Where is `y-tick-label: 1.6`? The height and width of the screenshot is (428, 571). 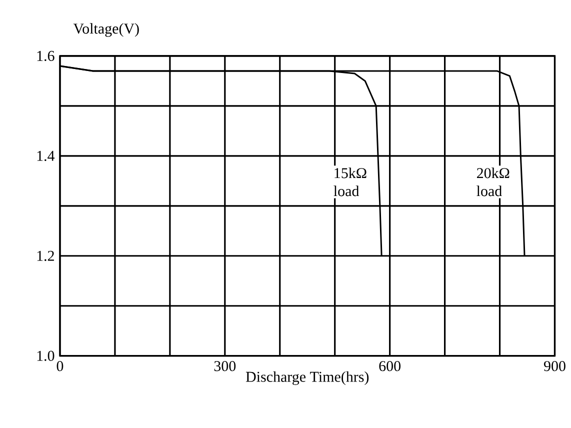
y-tick-label: 1.6 is located at coordinates (45, 56).